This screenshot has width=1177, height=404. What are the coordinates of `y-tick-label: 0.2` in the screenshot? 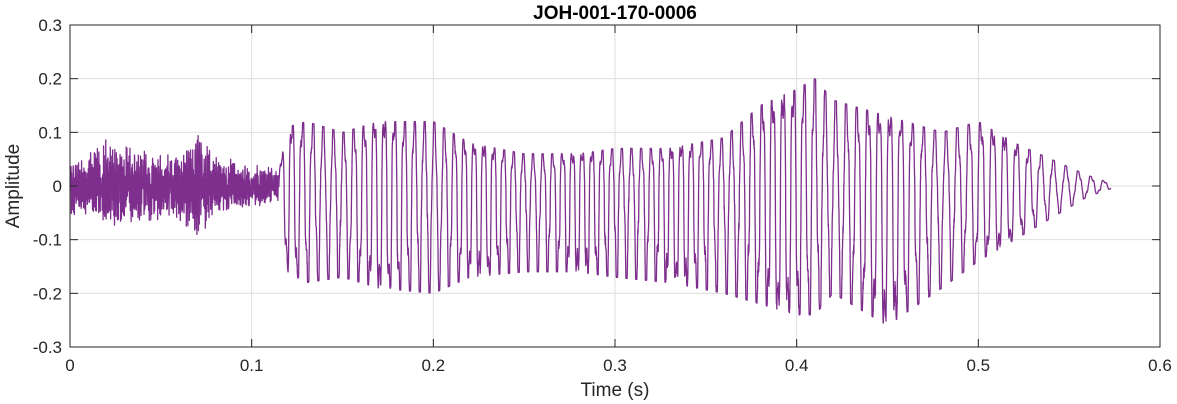 It's located at (50, 79).